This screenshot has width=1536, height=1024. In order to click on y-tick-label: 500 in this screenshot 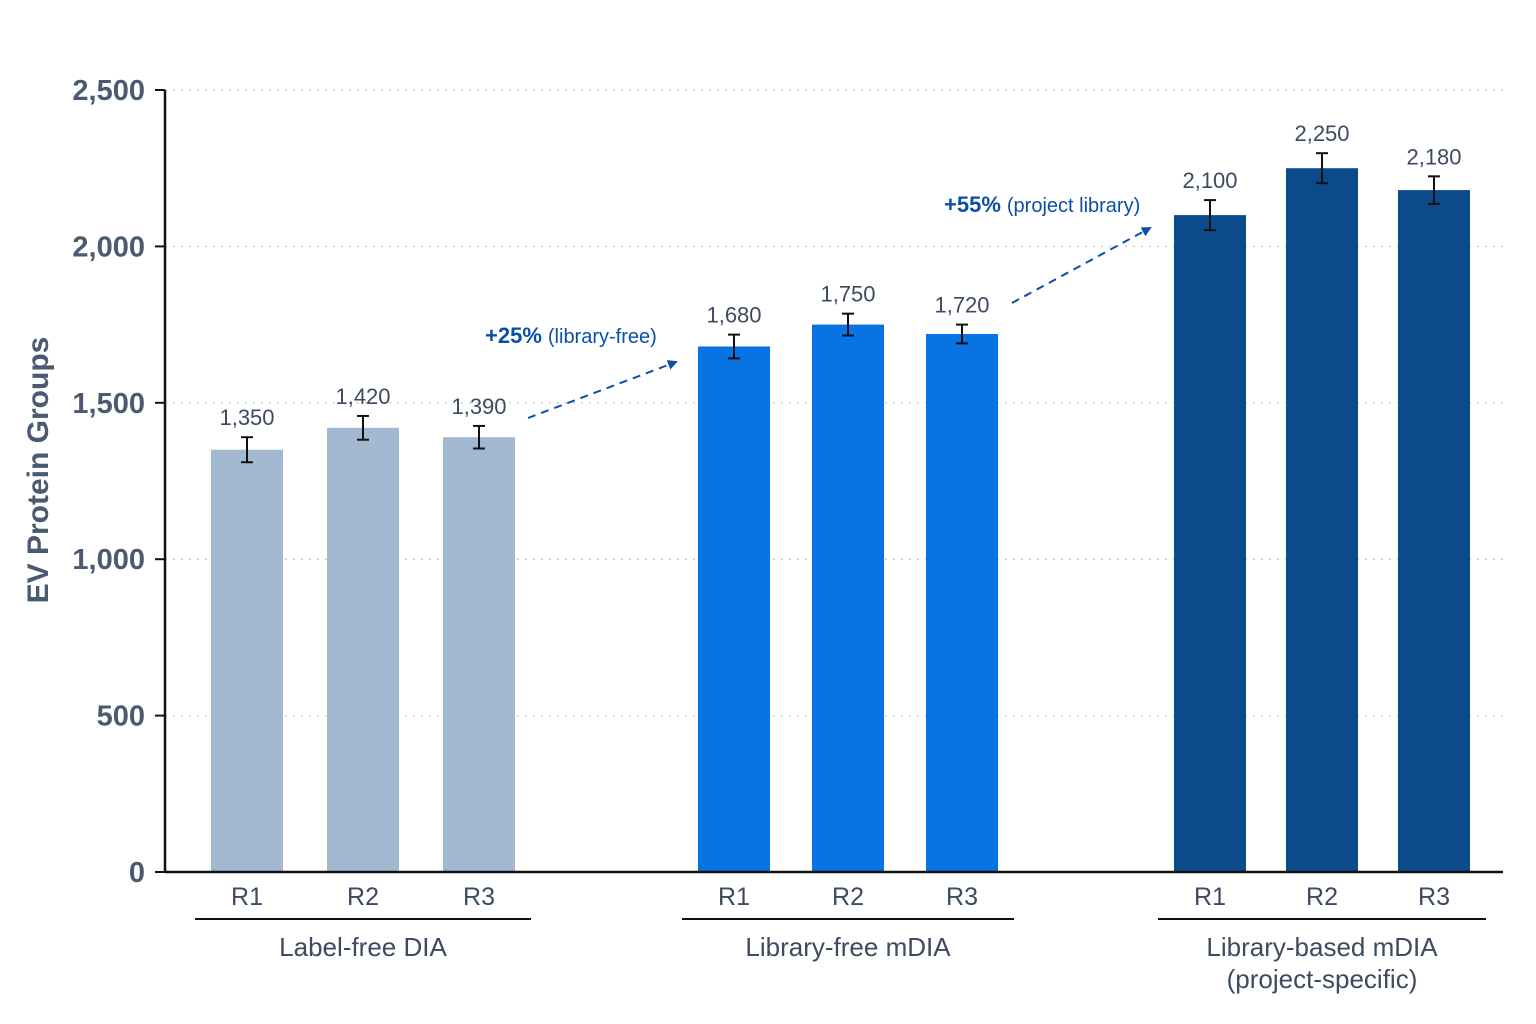, I will do `click(121, 717)`.